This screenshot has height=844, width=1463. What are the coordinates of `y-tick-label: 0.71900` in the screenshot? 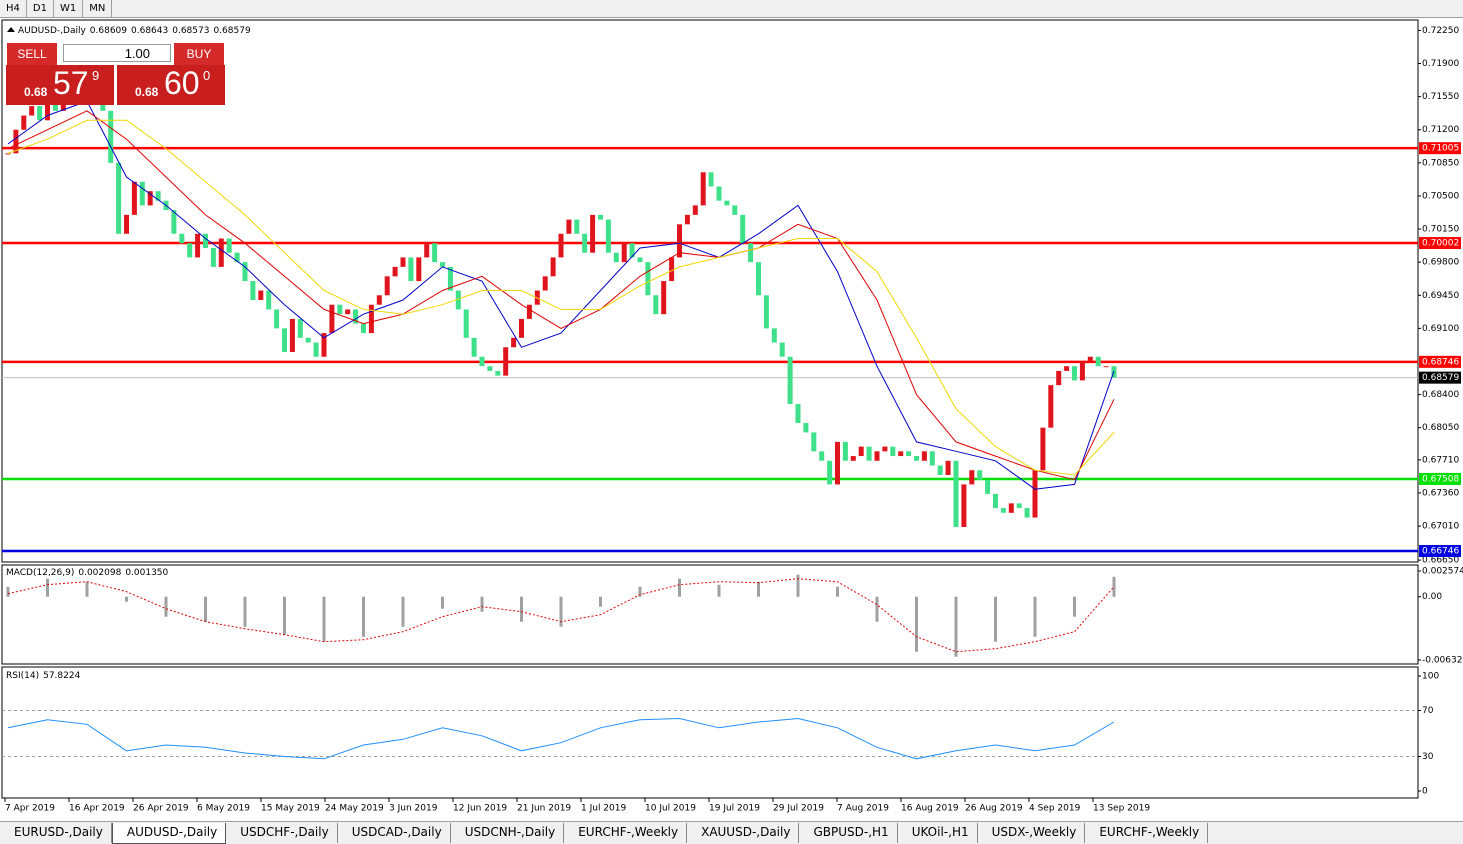 It's located at (1440, 64).